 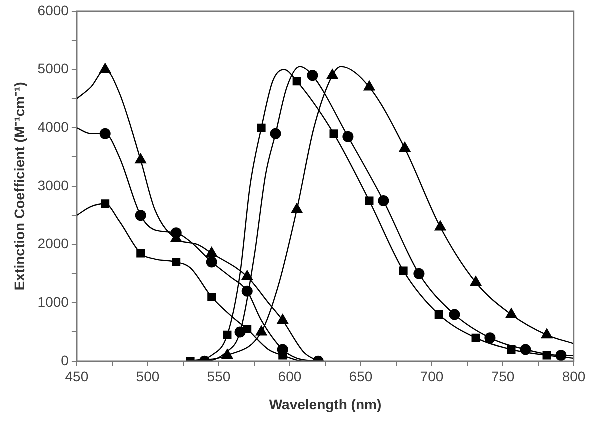 What do you see at coordinates (54, 185) in the screenshot?
I see `y-tick-label: 3000` at bounding box center [54, 185].